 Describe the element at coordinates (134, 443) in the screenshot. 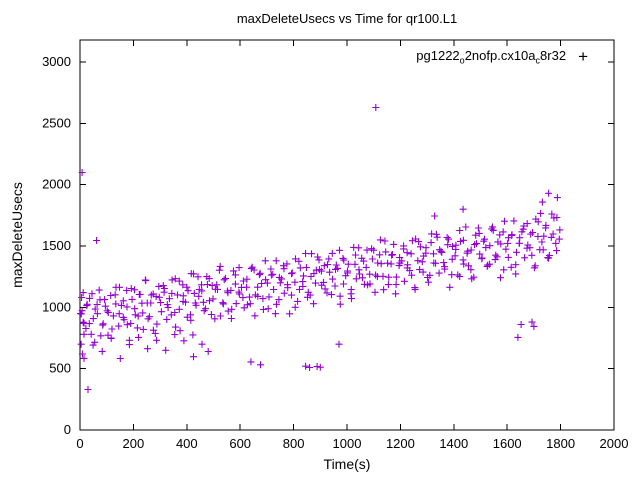

I see `svg-text: 200` at that location.